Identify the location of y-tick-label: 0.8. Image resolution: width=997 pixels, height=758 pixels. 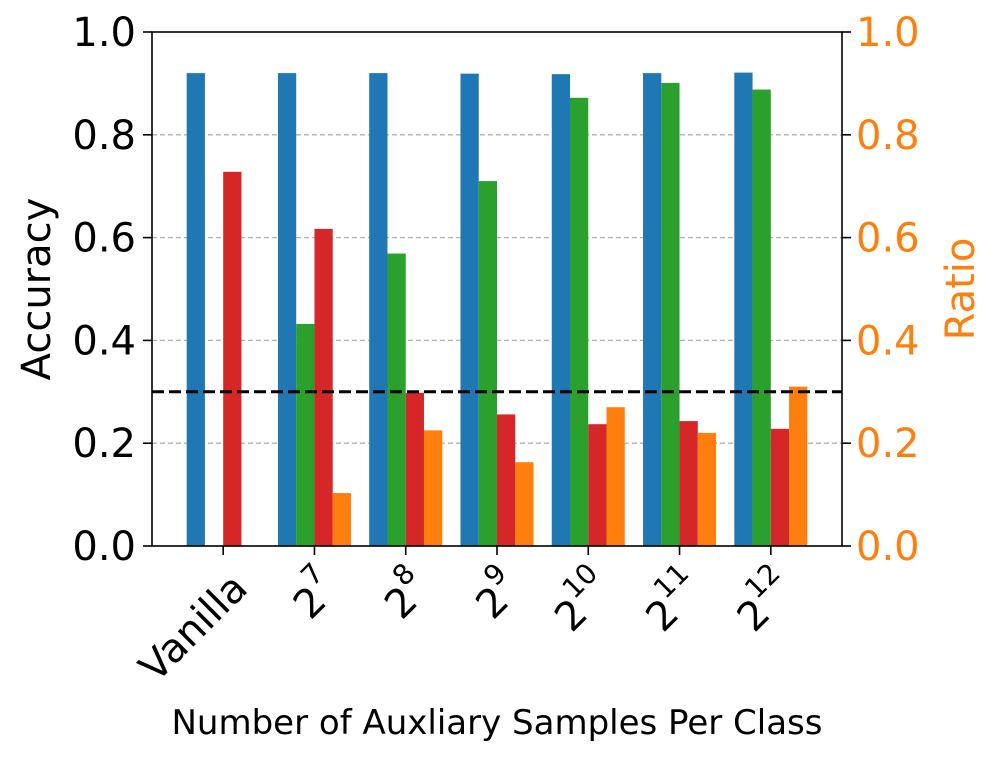
(104, 136).